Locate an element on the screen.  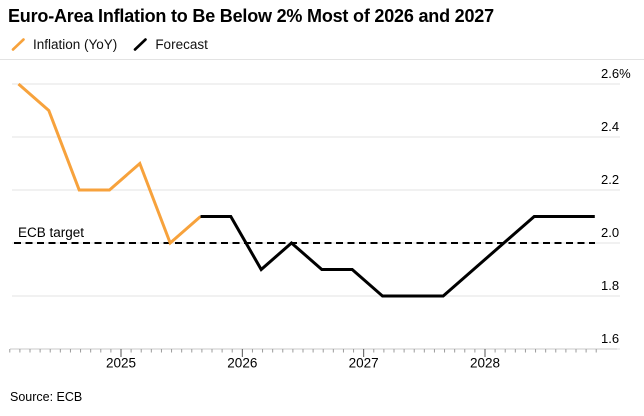
source-note: Source: ECB is located at coordinates (46, 397).